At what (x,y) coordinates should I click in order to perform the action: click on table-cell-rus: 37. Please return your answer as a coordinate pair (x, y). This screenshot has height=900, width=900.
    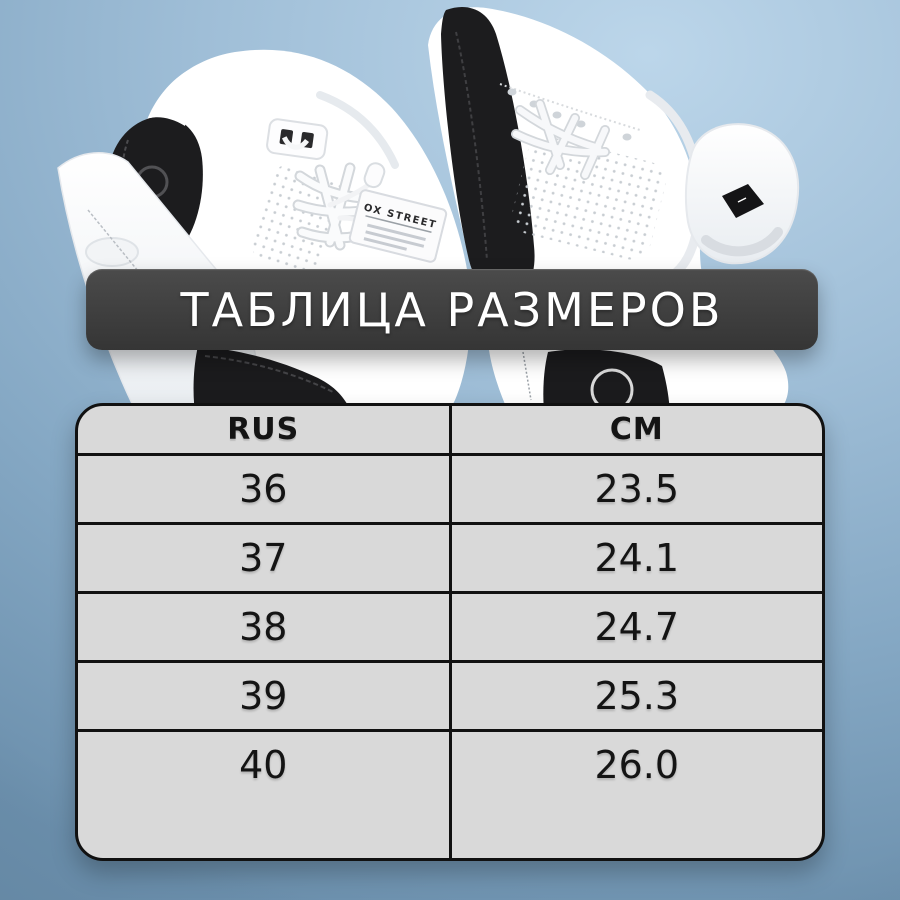
    Looking at the image, I should click on (265, 558).